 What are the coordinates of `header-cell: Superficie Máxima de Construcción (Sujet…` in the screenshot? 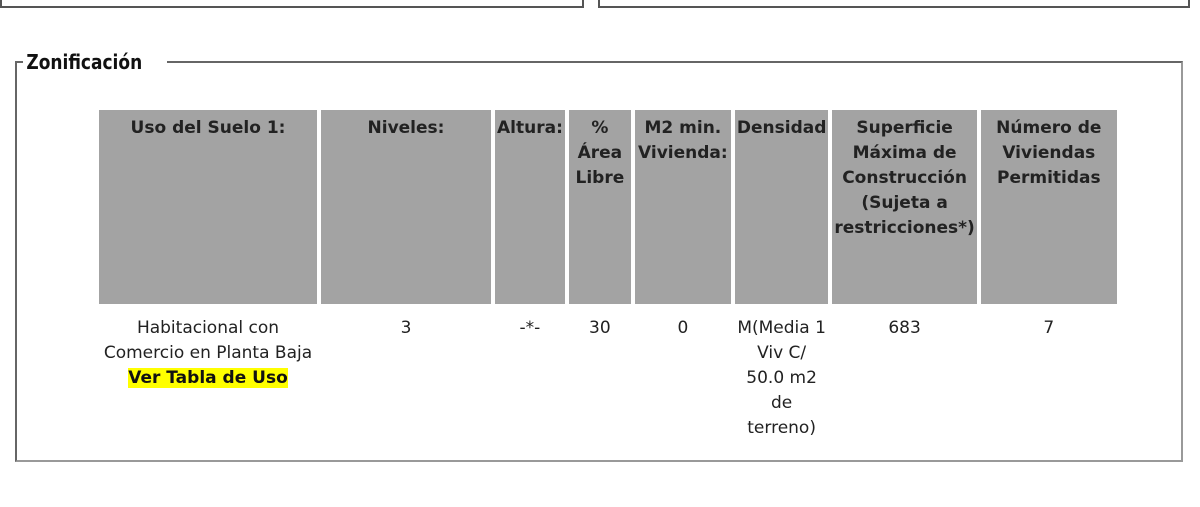 It's located at (904, 207).